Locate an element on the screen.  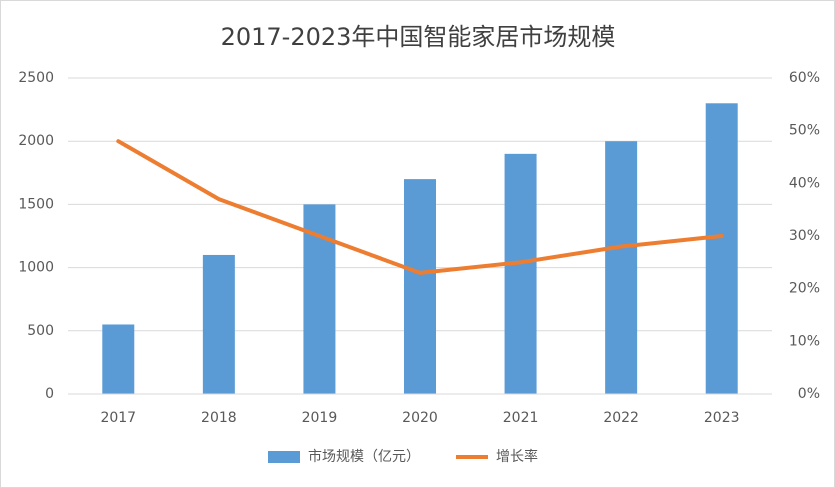
y2-tick-label: 0% is located at coordinates (809, 394).